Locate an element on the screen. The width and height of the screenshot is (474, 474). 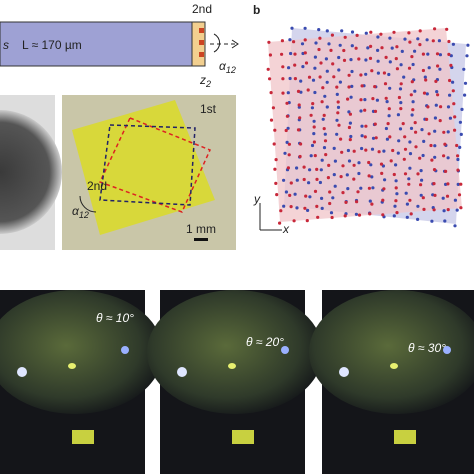
frame-label: θ ≈ 30° is located at coordinates (427, 348).